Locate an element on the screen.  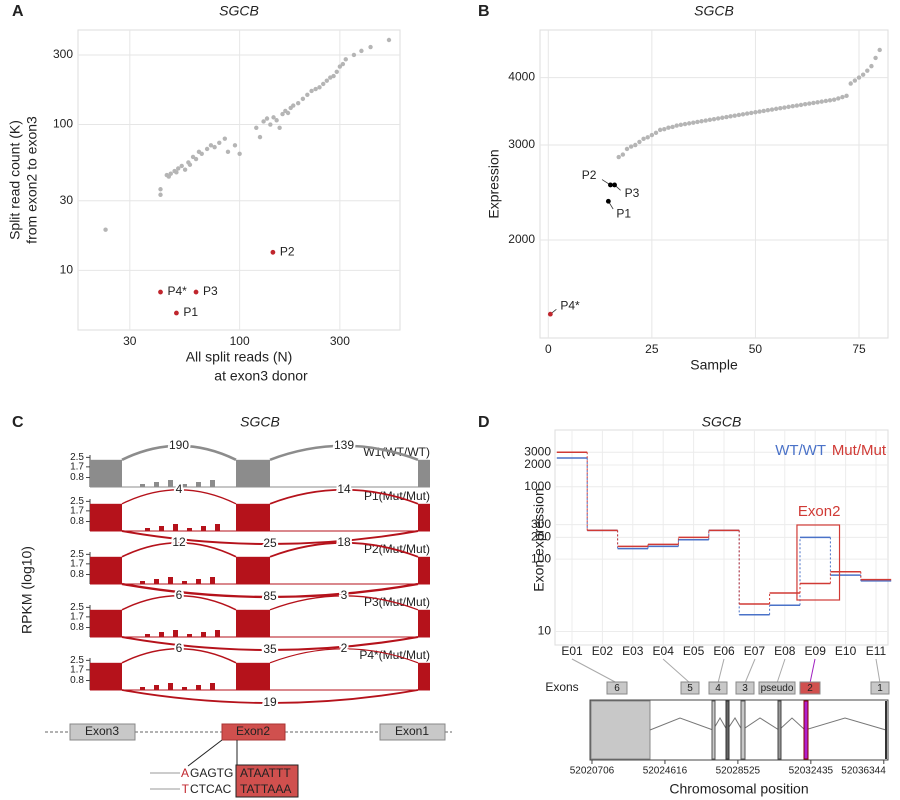
y-tick-label: 1.7 is located at coordinates (77, 466).